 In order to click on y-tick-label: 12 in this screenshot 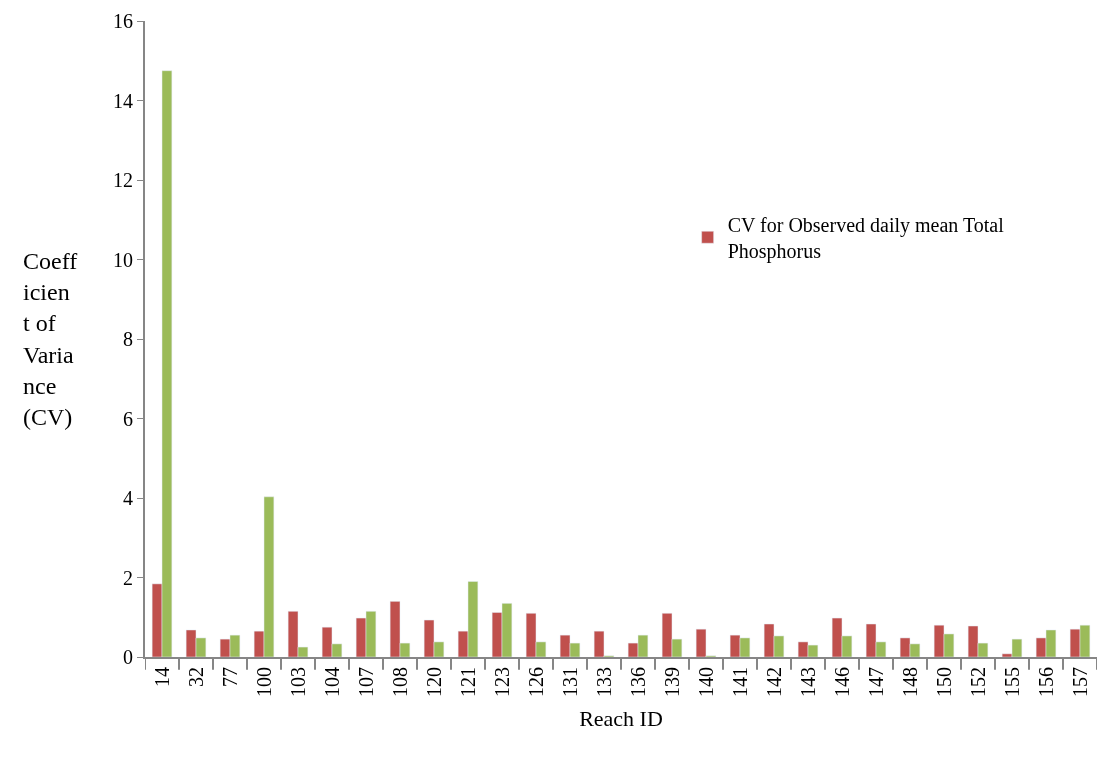, I will do `click(123, 180)`.